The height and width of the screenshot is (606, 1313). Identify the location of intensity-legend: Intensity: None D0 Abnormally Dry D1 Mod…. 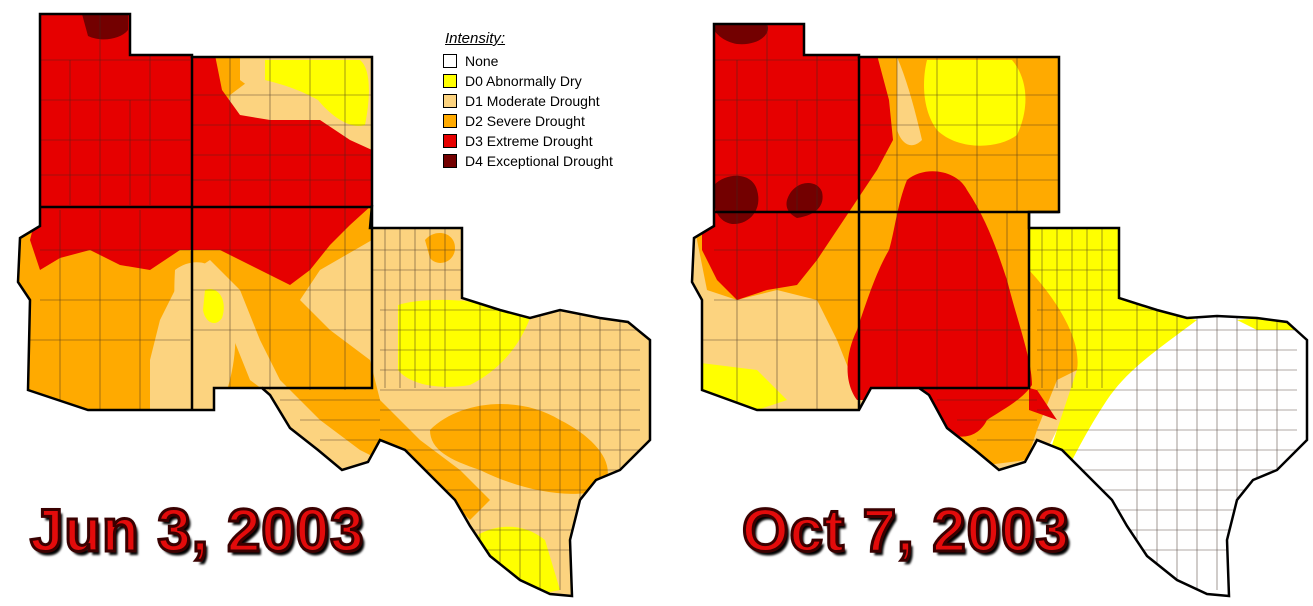
(550, 100).